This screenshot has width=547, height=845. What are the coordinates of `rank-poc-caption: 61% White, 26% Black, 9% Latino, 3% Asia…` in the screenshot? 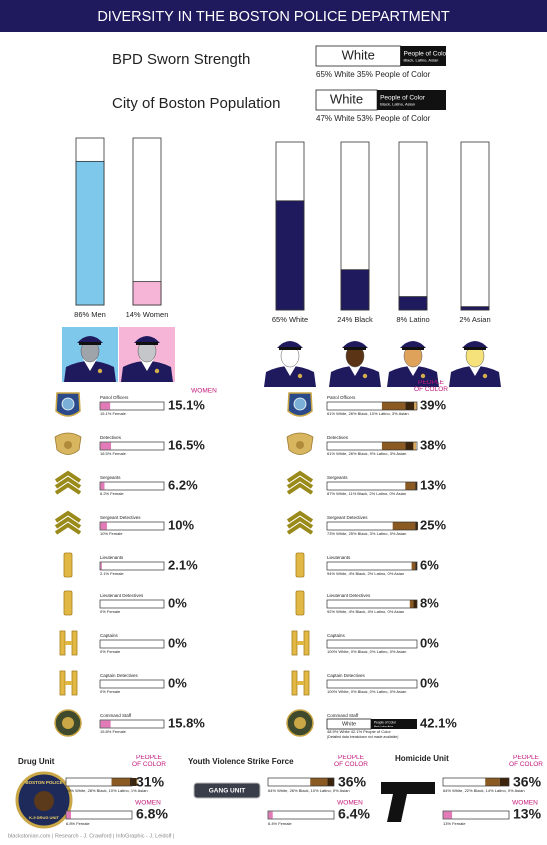 It's located at (366, 453).